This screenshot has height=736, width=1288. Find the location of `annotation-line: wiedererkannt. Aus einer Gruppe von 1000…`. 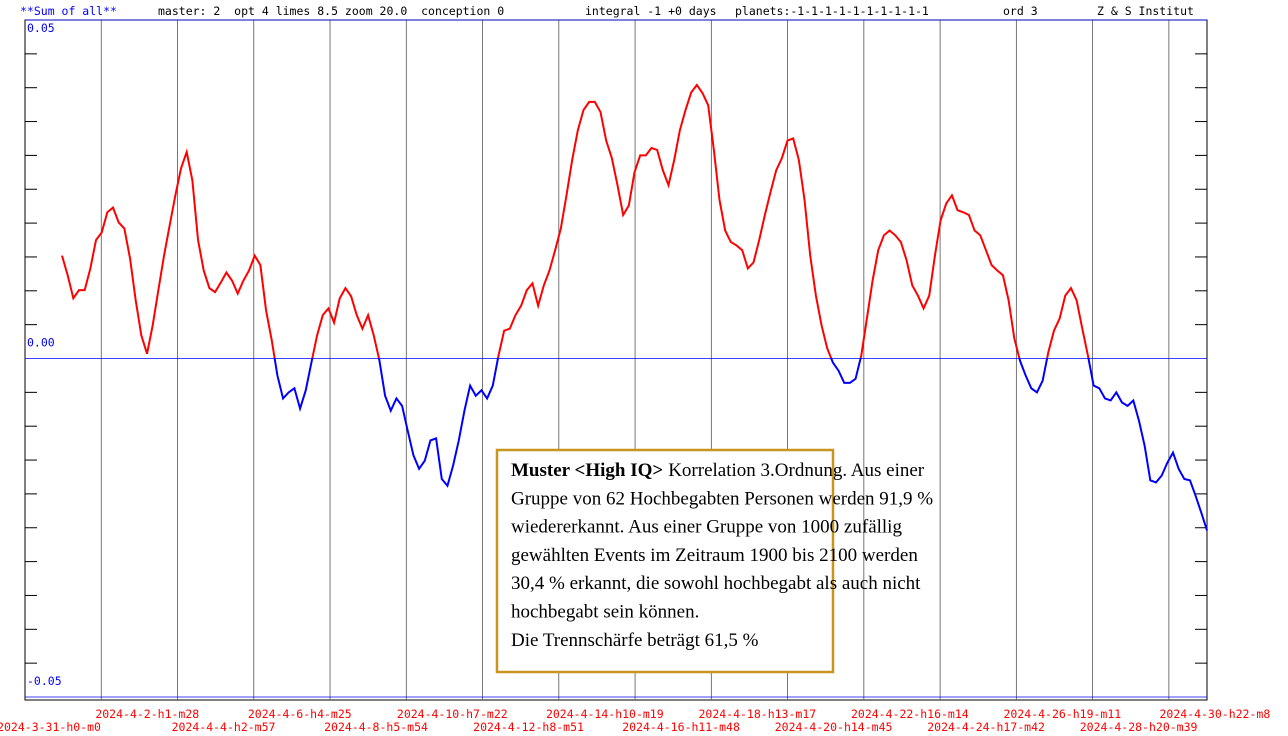

annotation-line: wiedererkannt. Aus einer Gruppe von 1000… is located at coordinates (706, 527).